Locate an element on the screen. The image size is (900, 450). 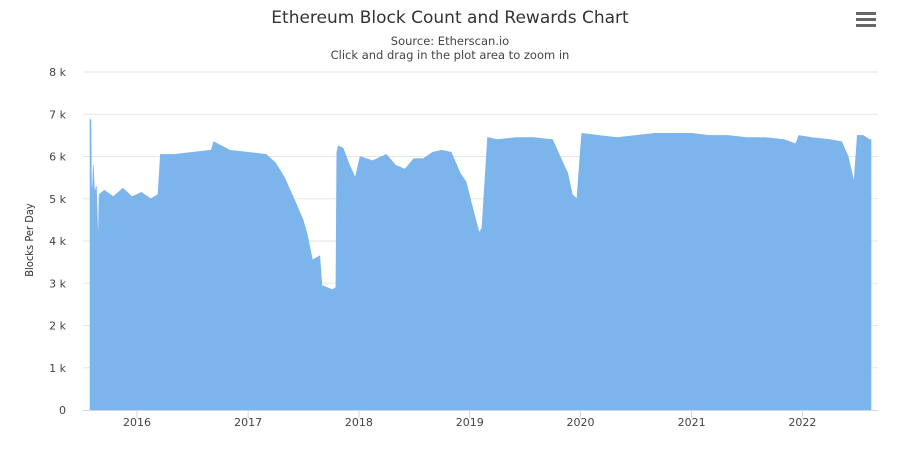
y-tick-label: 2 k is located at coordinates (57, 326).